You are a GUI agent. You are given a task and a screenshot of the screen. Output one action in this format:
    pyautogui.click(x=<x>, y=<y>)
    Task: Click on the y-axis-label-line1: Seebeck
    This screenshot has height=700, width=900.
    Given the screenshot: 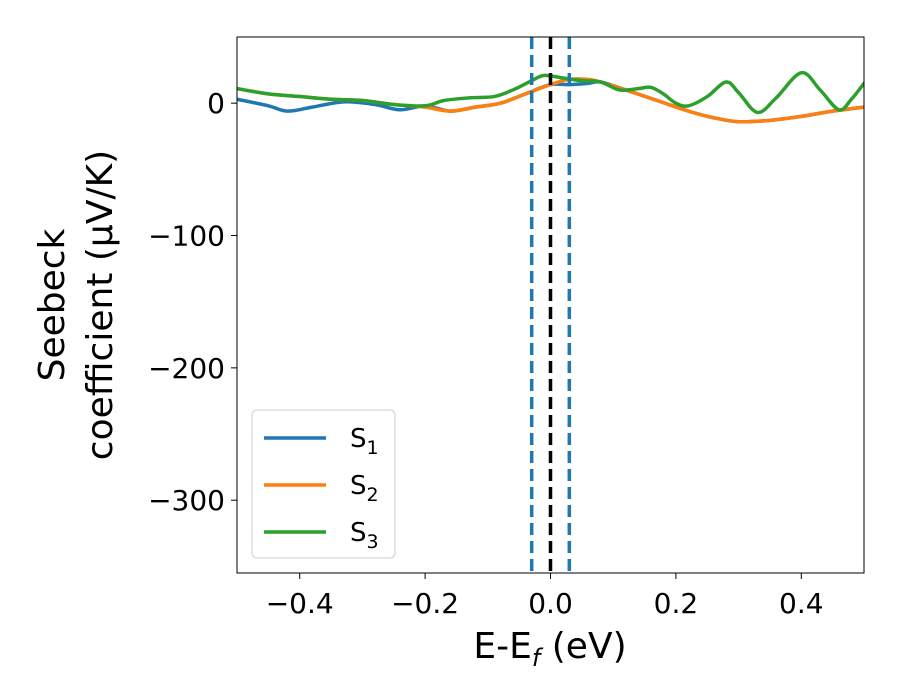 What is the action you would take?
    pyautogui.click(x=52, y=304)
    